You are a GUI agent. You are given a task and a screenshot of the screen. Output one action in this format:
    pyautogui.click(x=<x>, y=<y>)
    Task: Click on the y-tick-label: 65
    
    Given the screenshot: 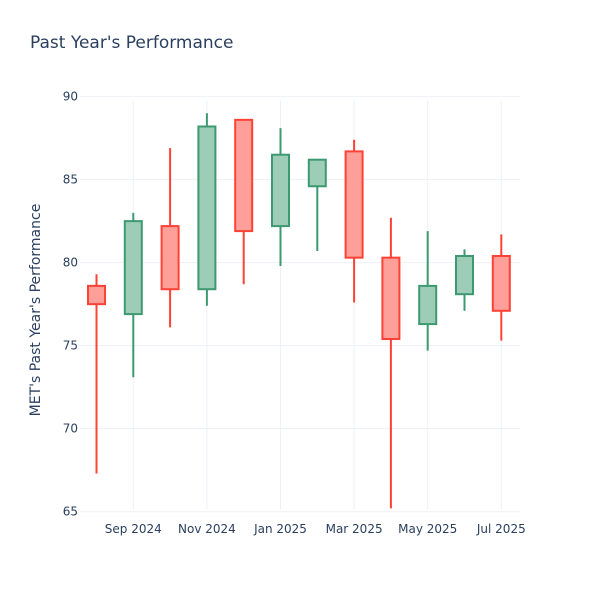 What is the action you would take?
    pyautogui.click(x=70, y=512)
    